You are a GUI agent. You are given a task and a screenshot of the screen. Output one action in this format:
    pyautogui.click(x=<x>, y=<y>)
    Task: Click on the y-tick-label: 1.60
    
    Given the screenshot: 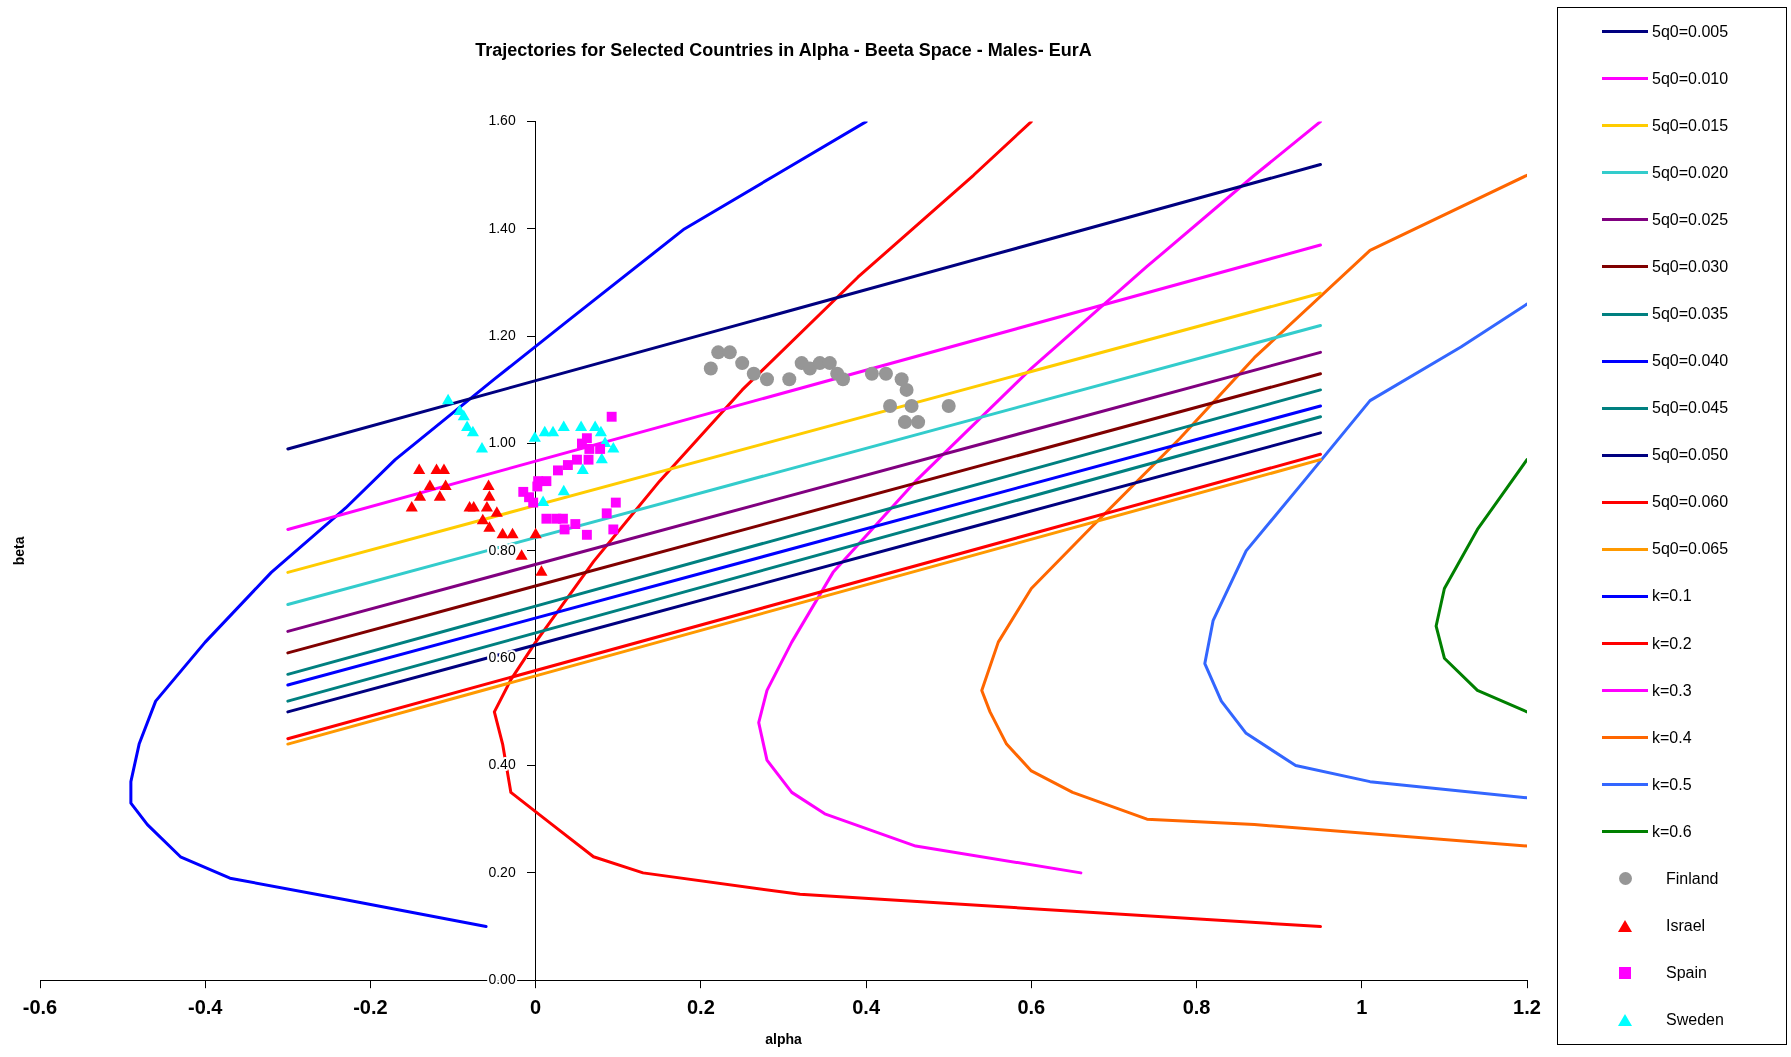 What is the action you would take?
    pyautogui.click(x=502, y=120)
    